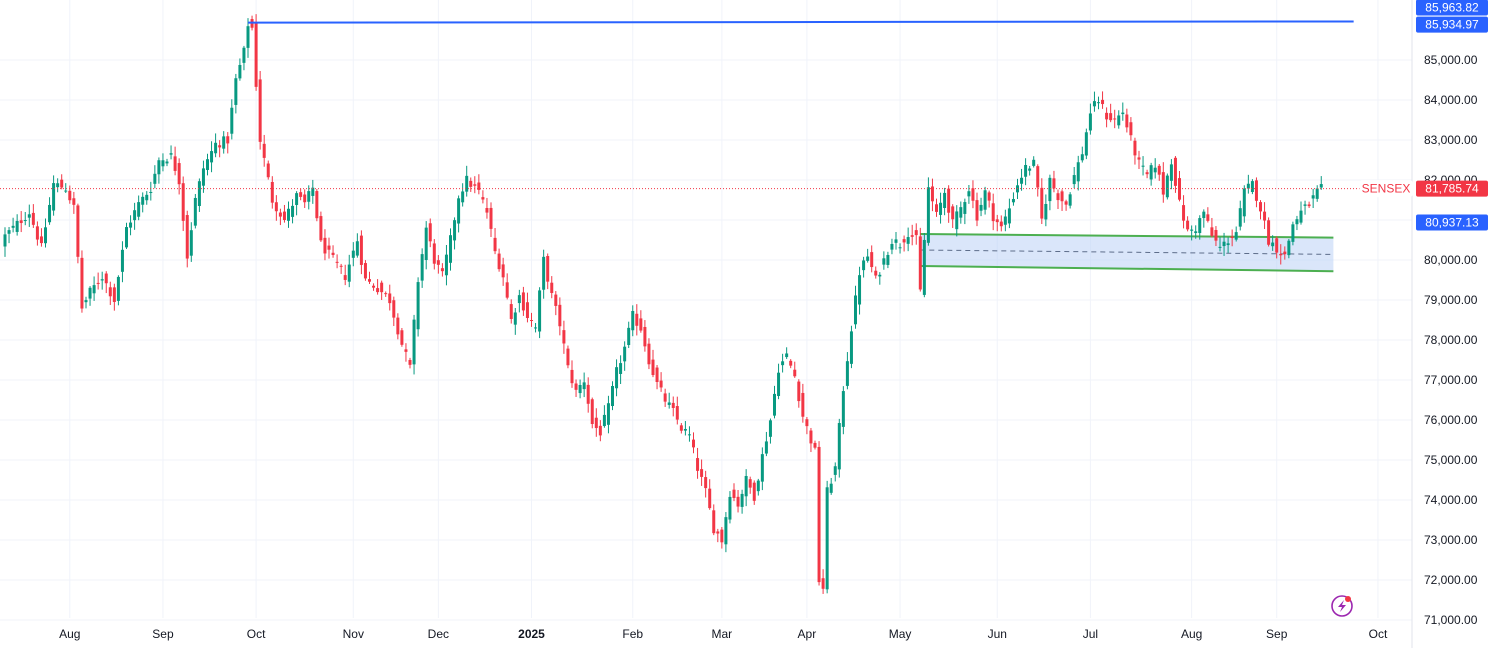 This screenshot has height=648, width=1504. I want to click on price-channel, so click(1127, 253).